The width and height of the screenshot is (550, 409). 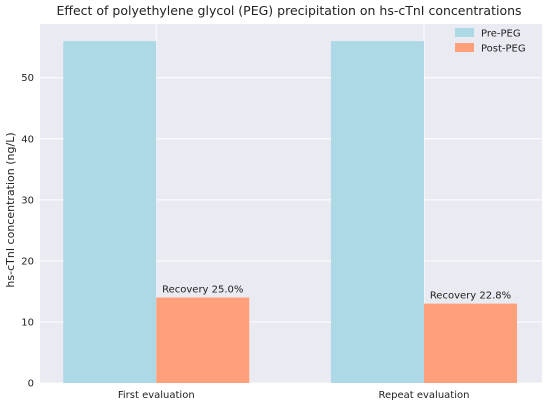 I want to click on recovery-annotation: Recovery 22.8%, so click(x=470, y=296).